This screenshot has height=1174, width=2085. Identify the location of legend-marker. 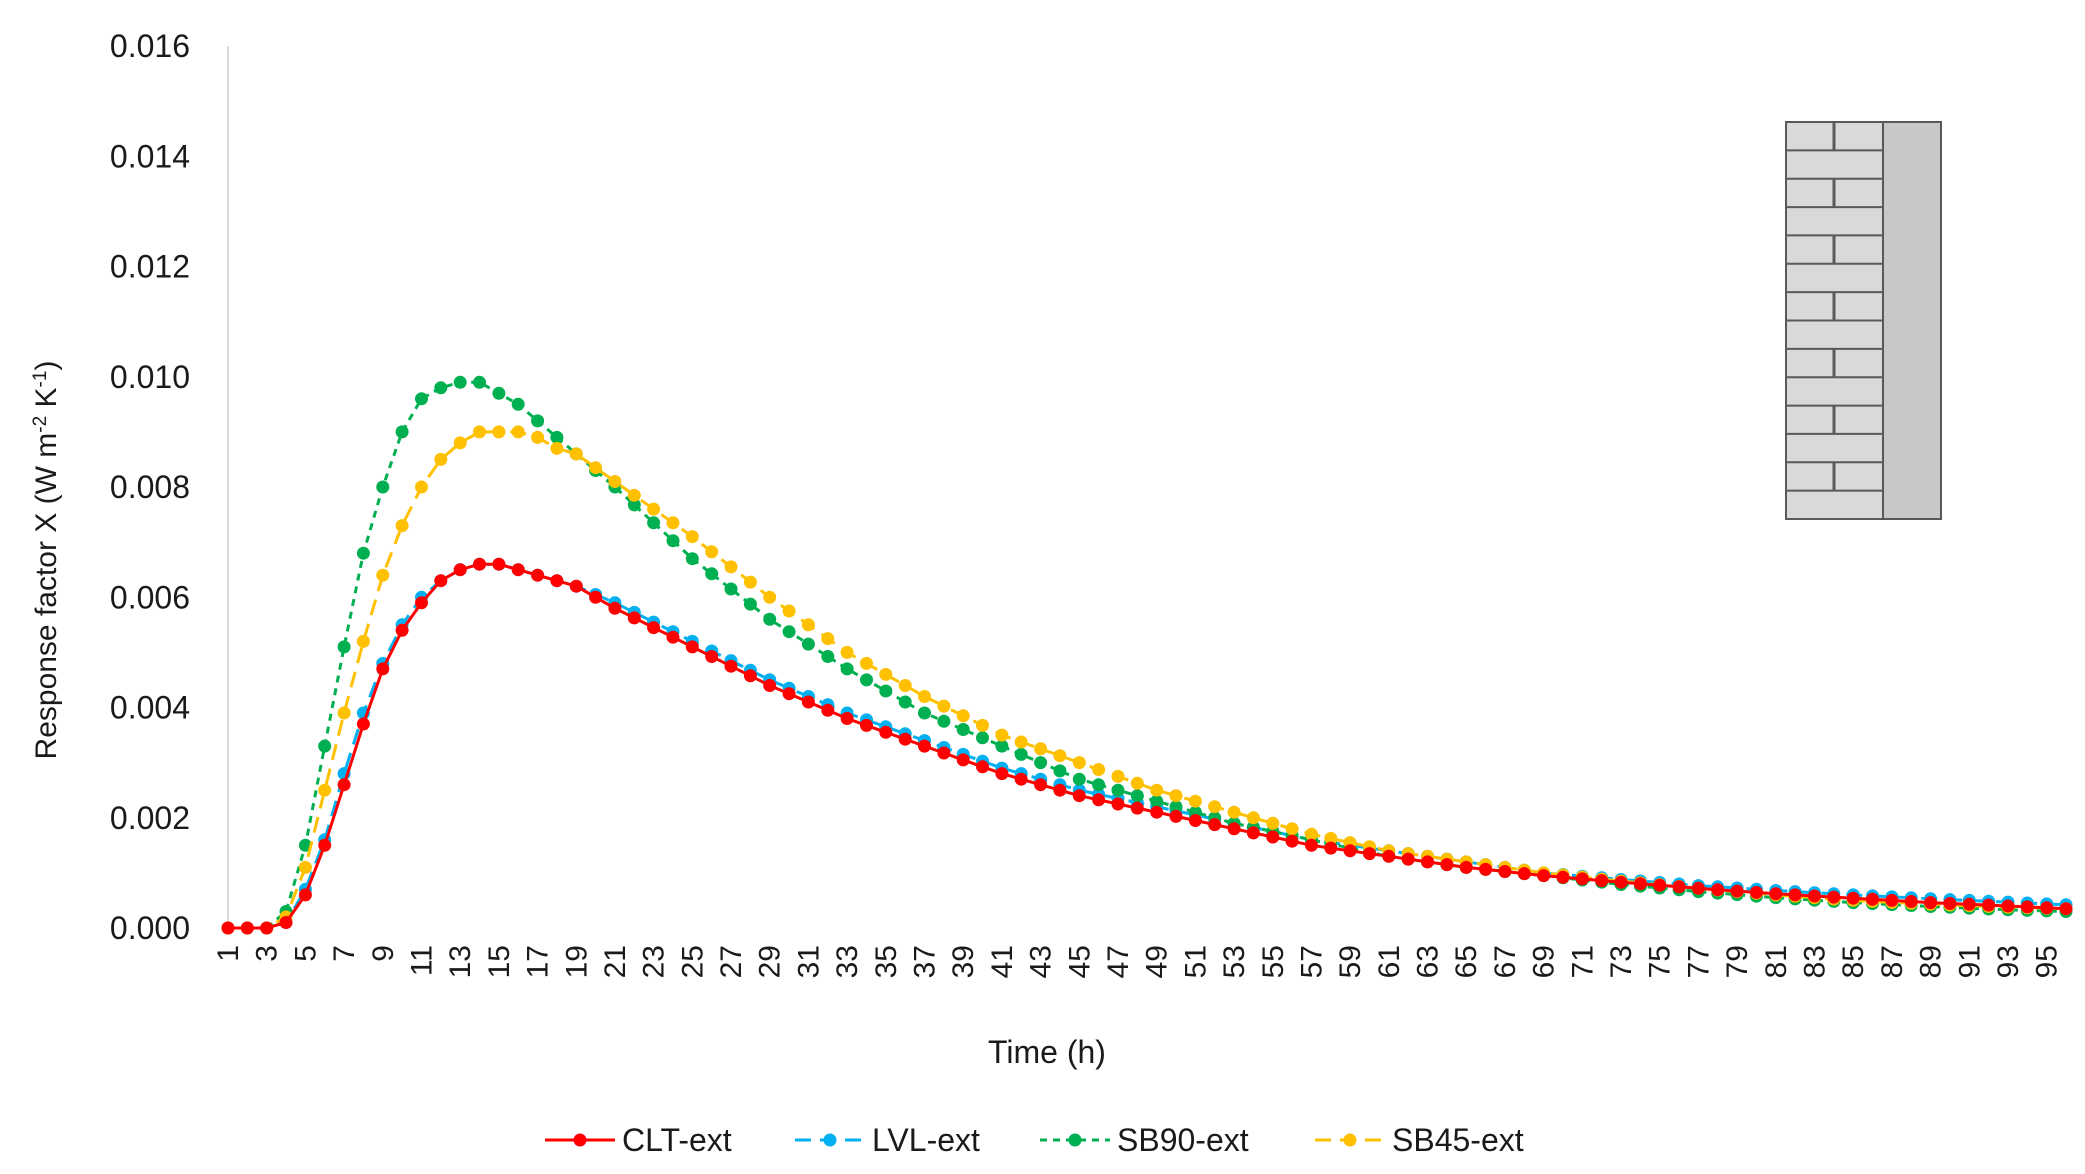
(830, 1140).